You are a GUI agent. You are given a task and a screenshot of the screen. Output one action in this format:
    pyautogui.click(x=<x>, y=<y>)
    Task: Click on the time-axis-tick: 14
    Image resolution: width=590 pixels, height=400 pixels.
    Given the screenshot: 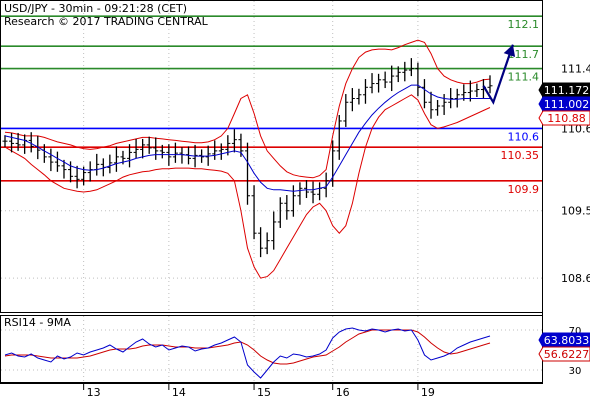 What is the action you would take?
    pyautogui.click(x=179, y=392)
    